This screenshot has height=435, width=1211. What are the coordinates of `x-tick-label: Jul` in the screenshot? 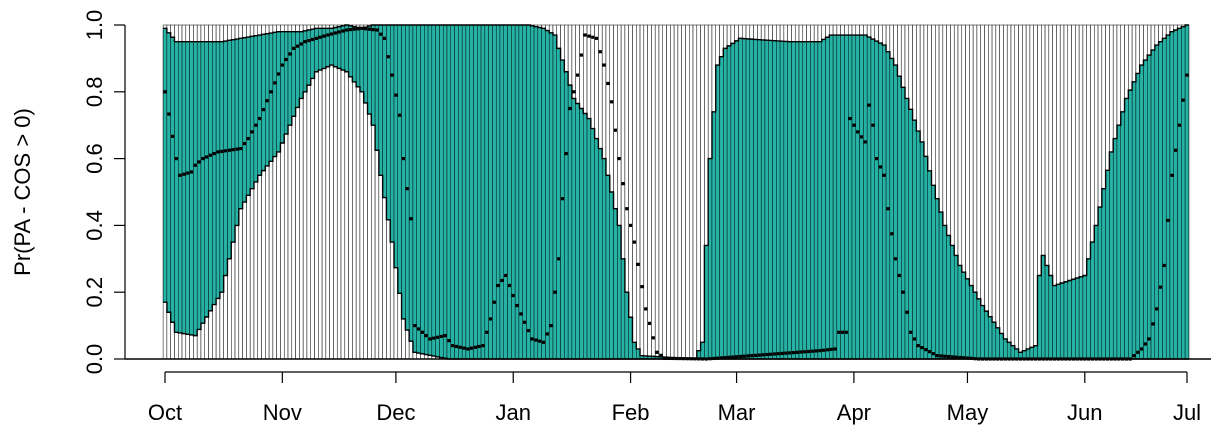 It's located at (1187, 412).